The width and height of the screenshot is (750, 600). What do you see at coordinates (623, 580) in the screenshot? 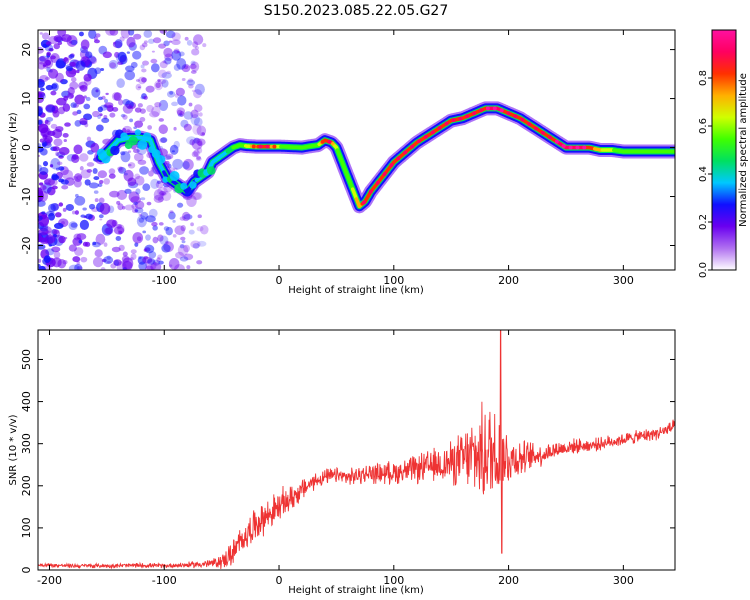
I see `x-tick-label: 300` at bounding box center [623, 580].